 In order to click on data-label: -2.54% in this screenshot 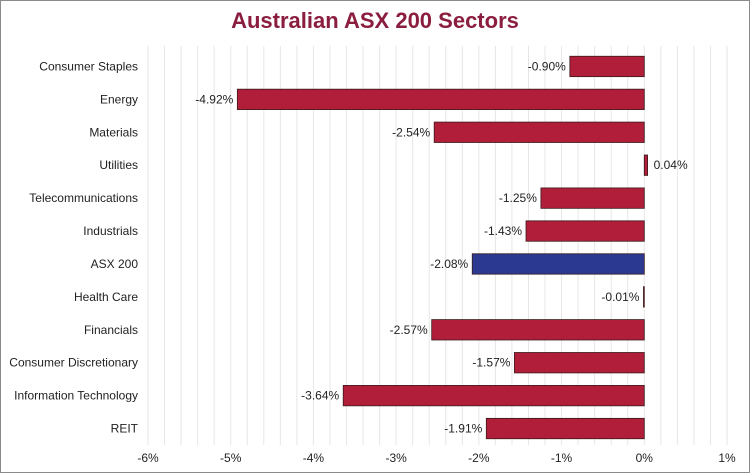, I will do `click(411, 132)`.